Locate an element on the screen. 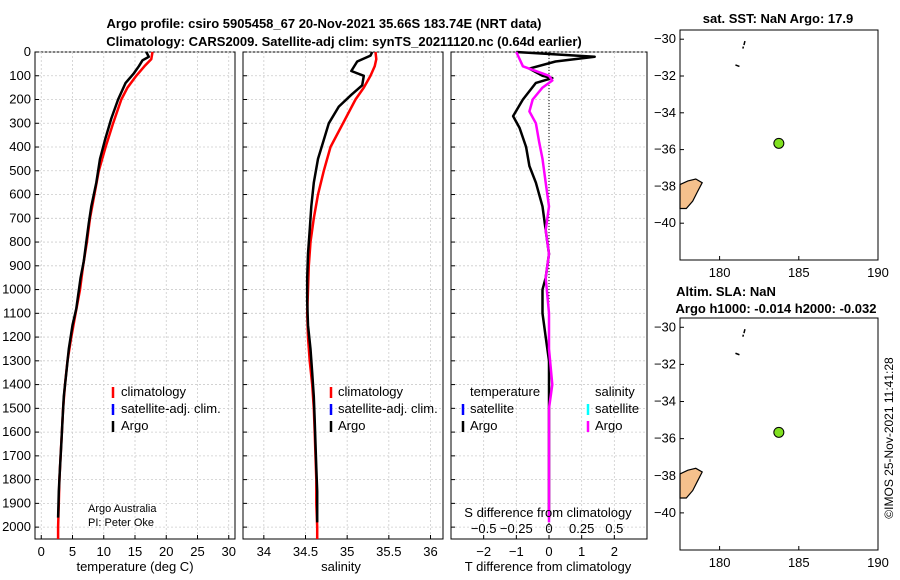 The height and width of the screenshot is (580, 900). y-tick-label: 1900 is located at coordinates (16, 502).